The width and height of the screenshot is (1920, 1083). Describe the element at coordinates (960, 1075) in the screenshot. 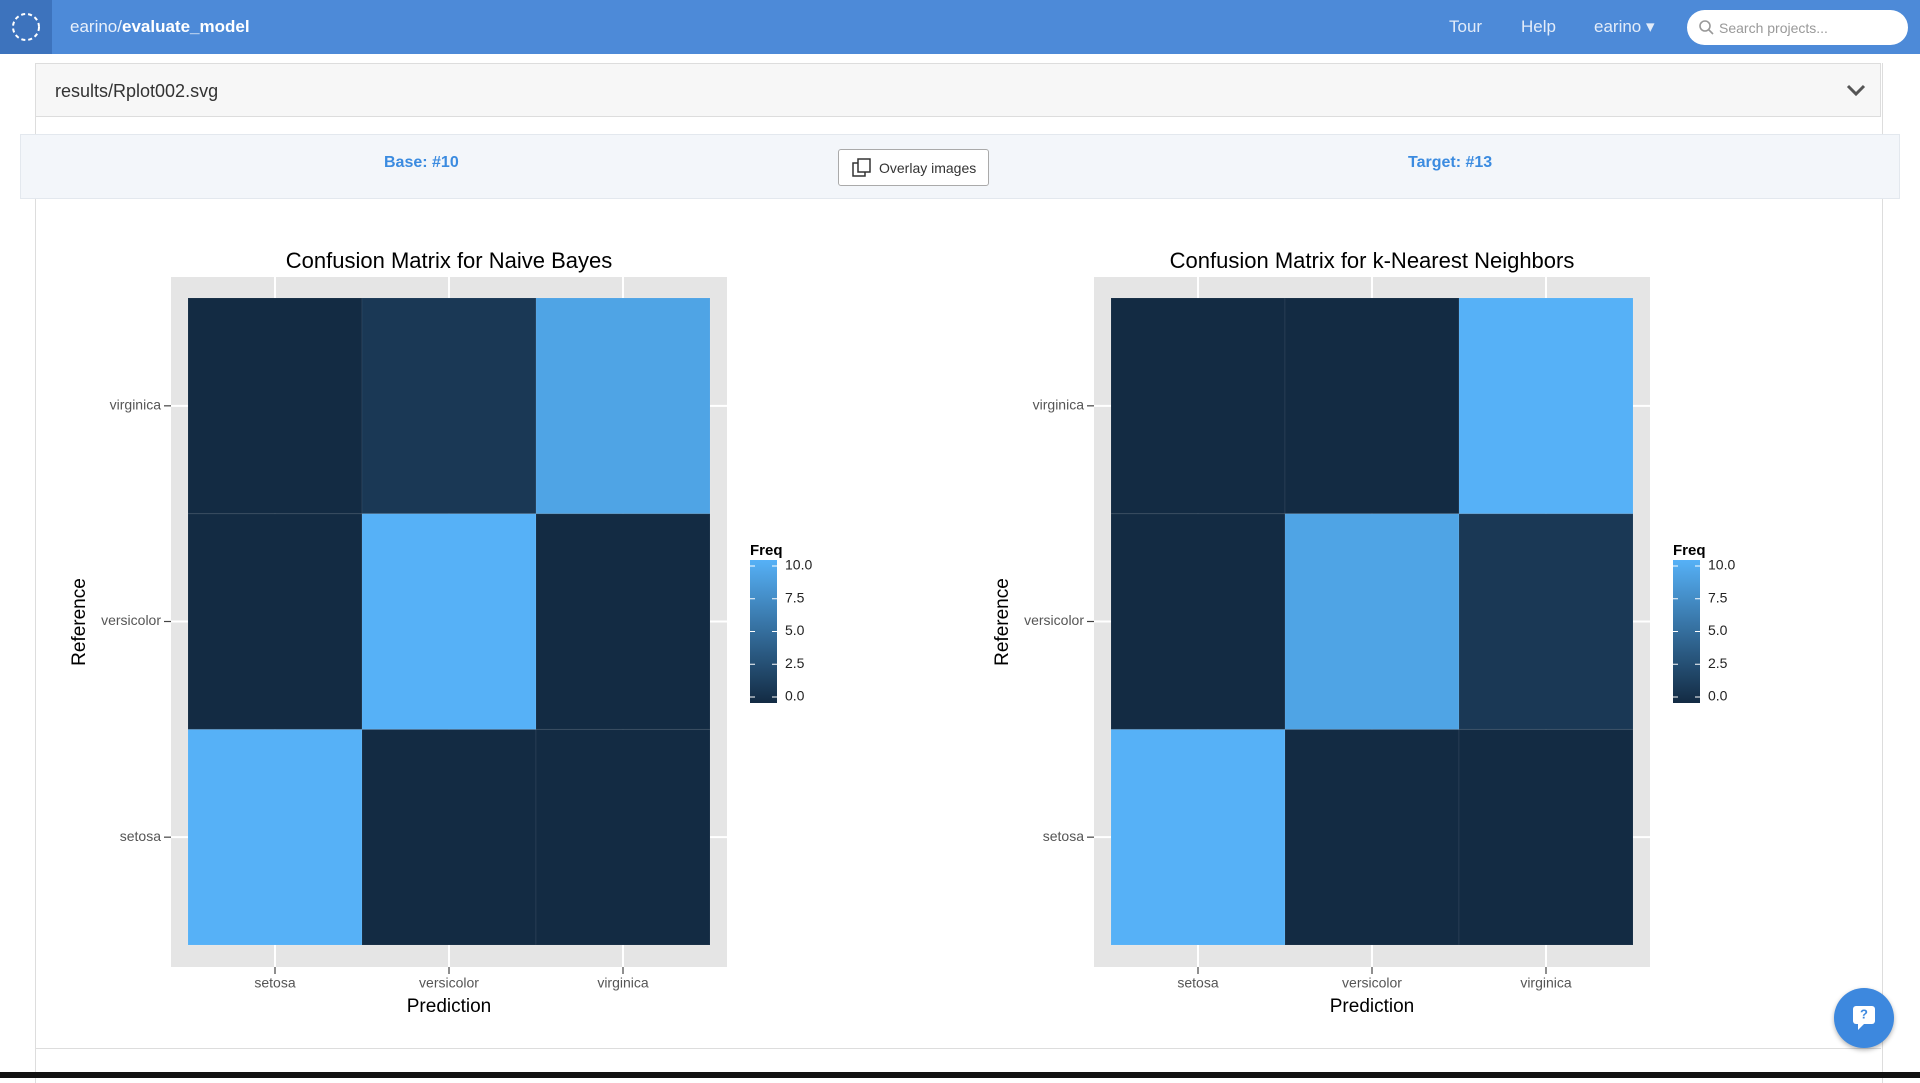

I see `window-edge` at that location.